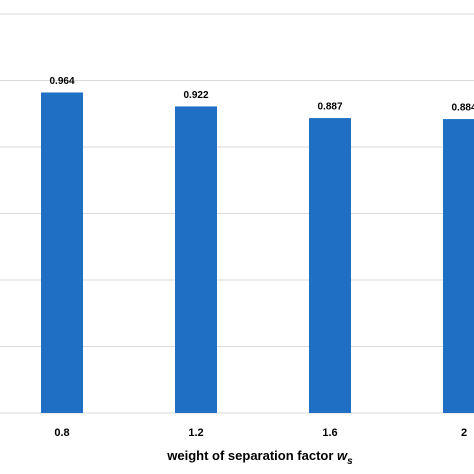 Image resolution: width=474 pixels, height=474 pixels. Describe the element at coordinates (329, 107) in the screenshot. I see `value-label: 0.887` at that location.